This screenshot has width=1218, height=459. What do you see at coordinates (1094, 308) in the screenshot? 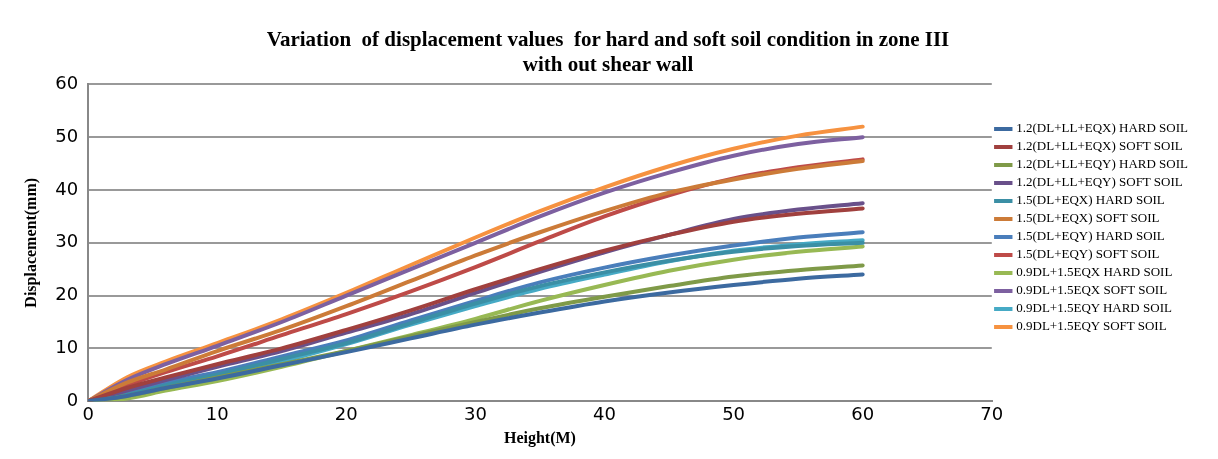
I see `legend-label: 0.9DL+1.5EQY HARD SOIL` at bounding box center [1094, 308].